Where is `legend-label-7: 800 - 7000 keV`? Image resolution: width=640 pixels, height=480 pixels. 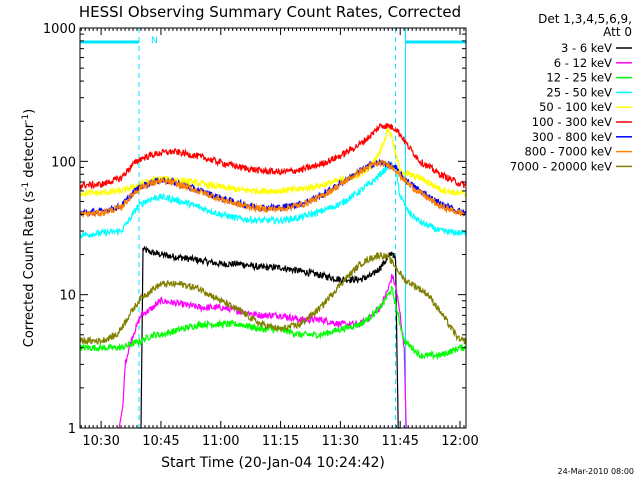
legend-label-7: 800 - 7000 keV is located at coordinates (568, 152).